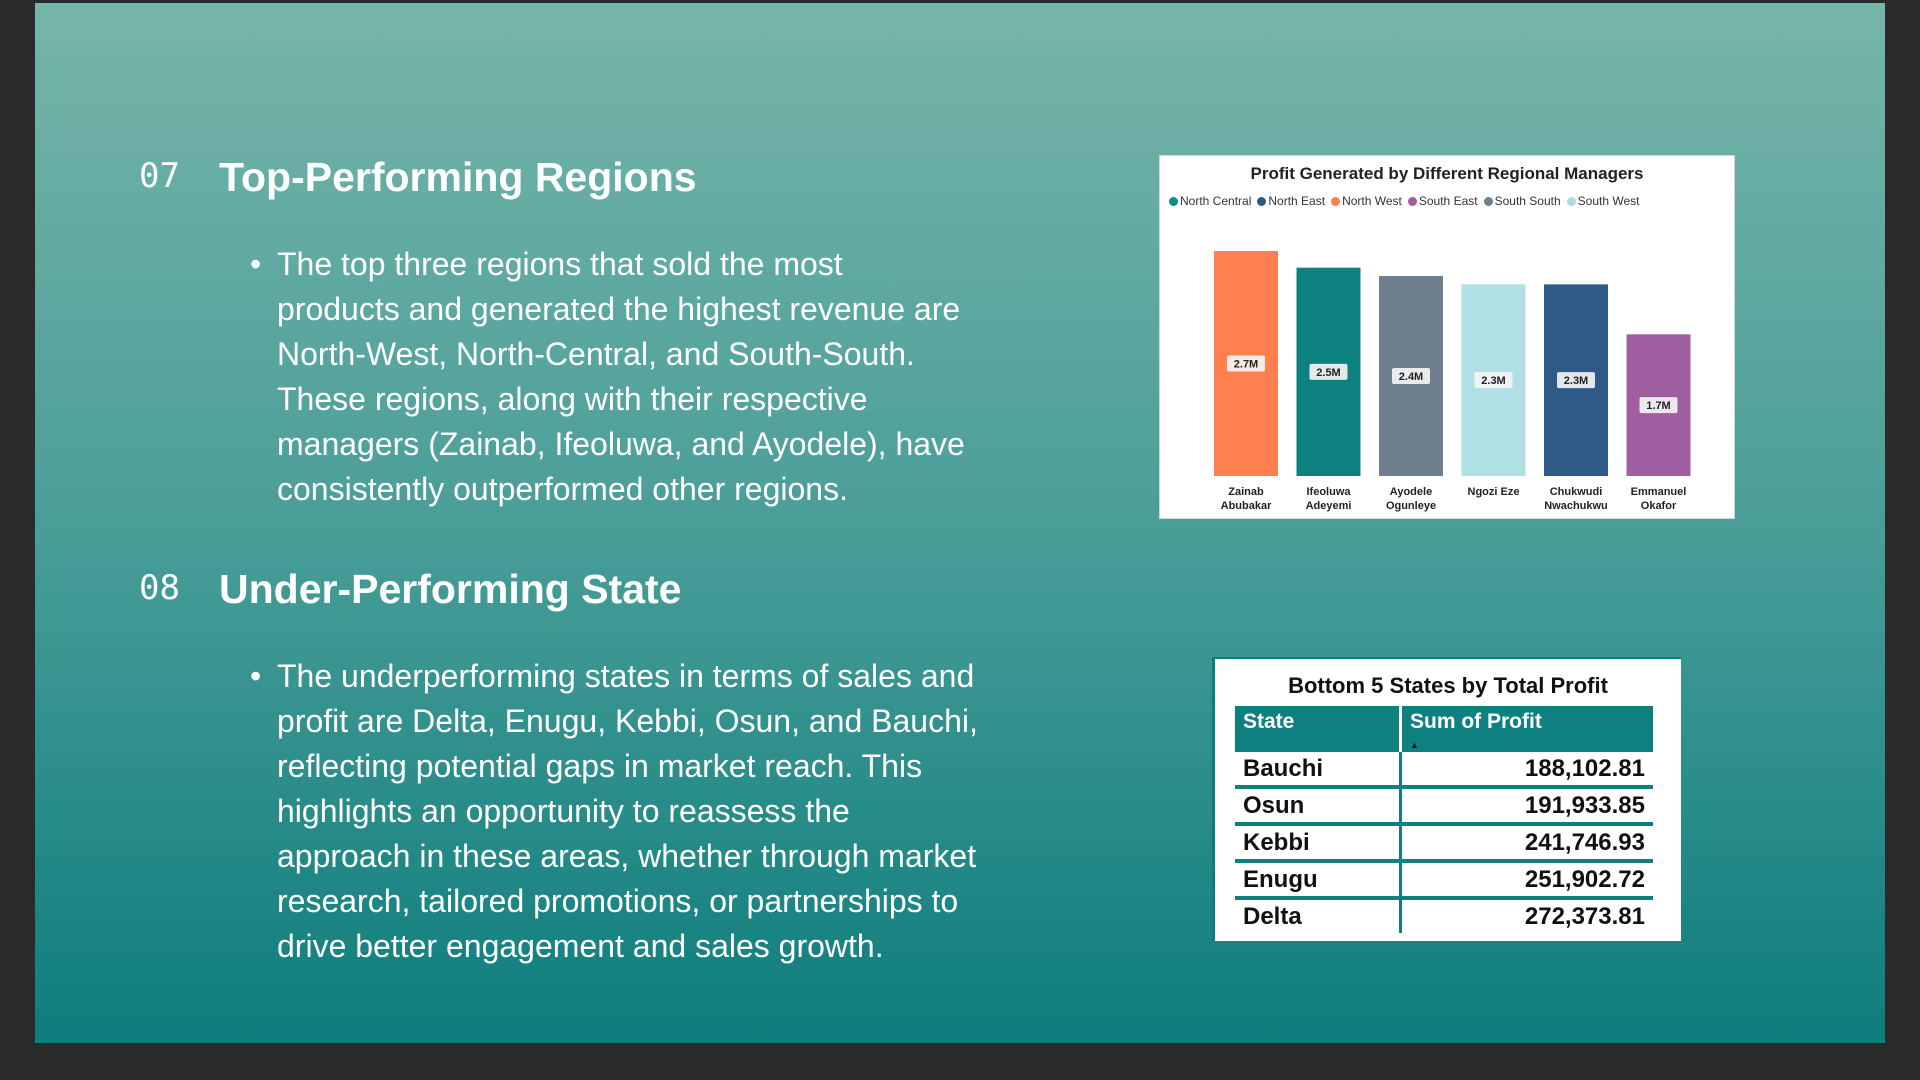  What do you see at coordinates (1318, 880) in the screenshot?
I see `state-cell: Enugu` at bounding box center [1318, 880].